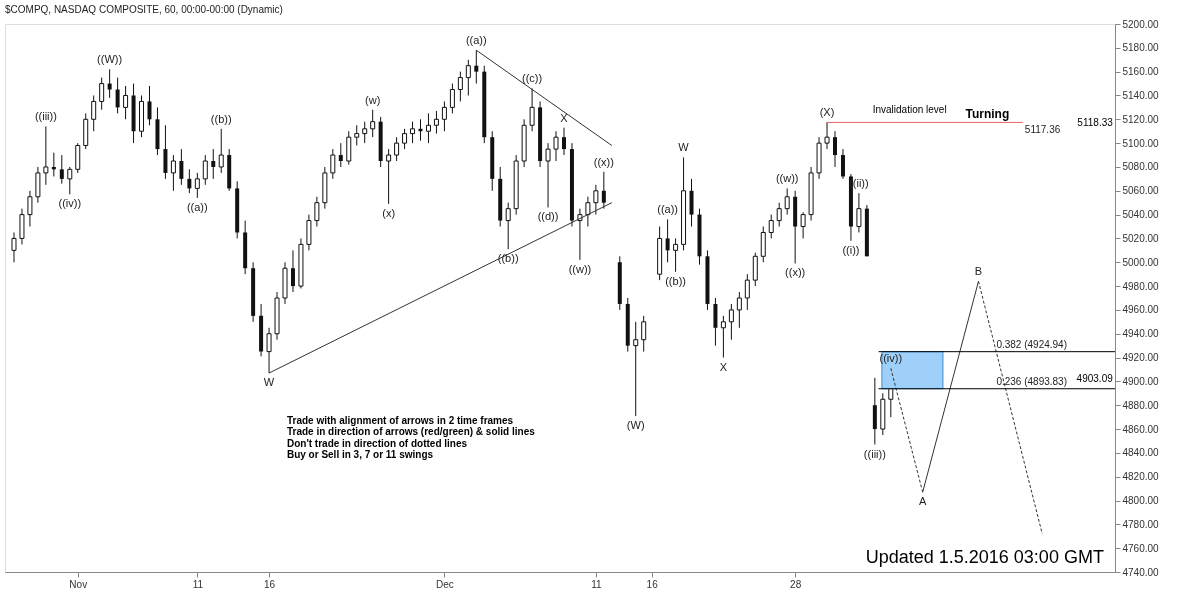 This screenshot has width=1200, height=611. Describe the element at coordinates (532, 78) in the screenshot. I see `annotation: ((c))` at that location.